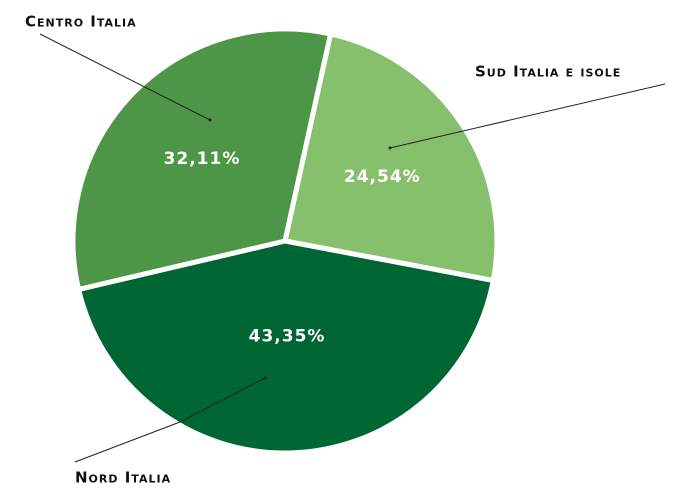  What do you see at coordinates (123, 478) in the screenshot?
I see `category-label: Nord Italia` at bounding box center [123, 478].